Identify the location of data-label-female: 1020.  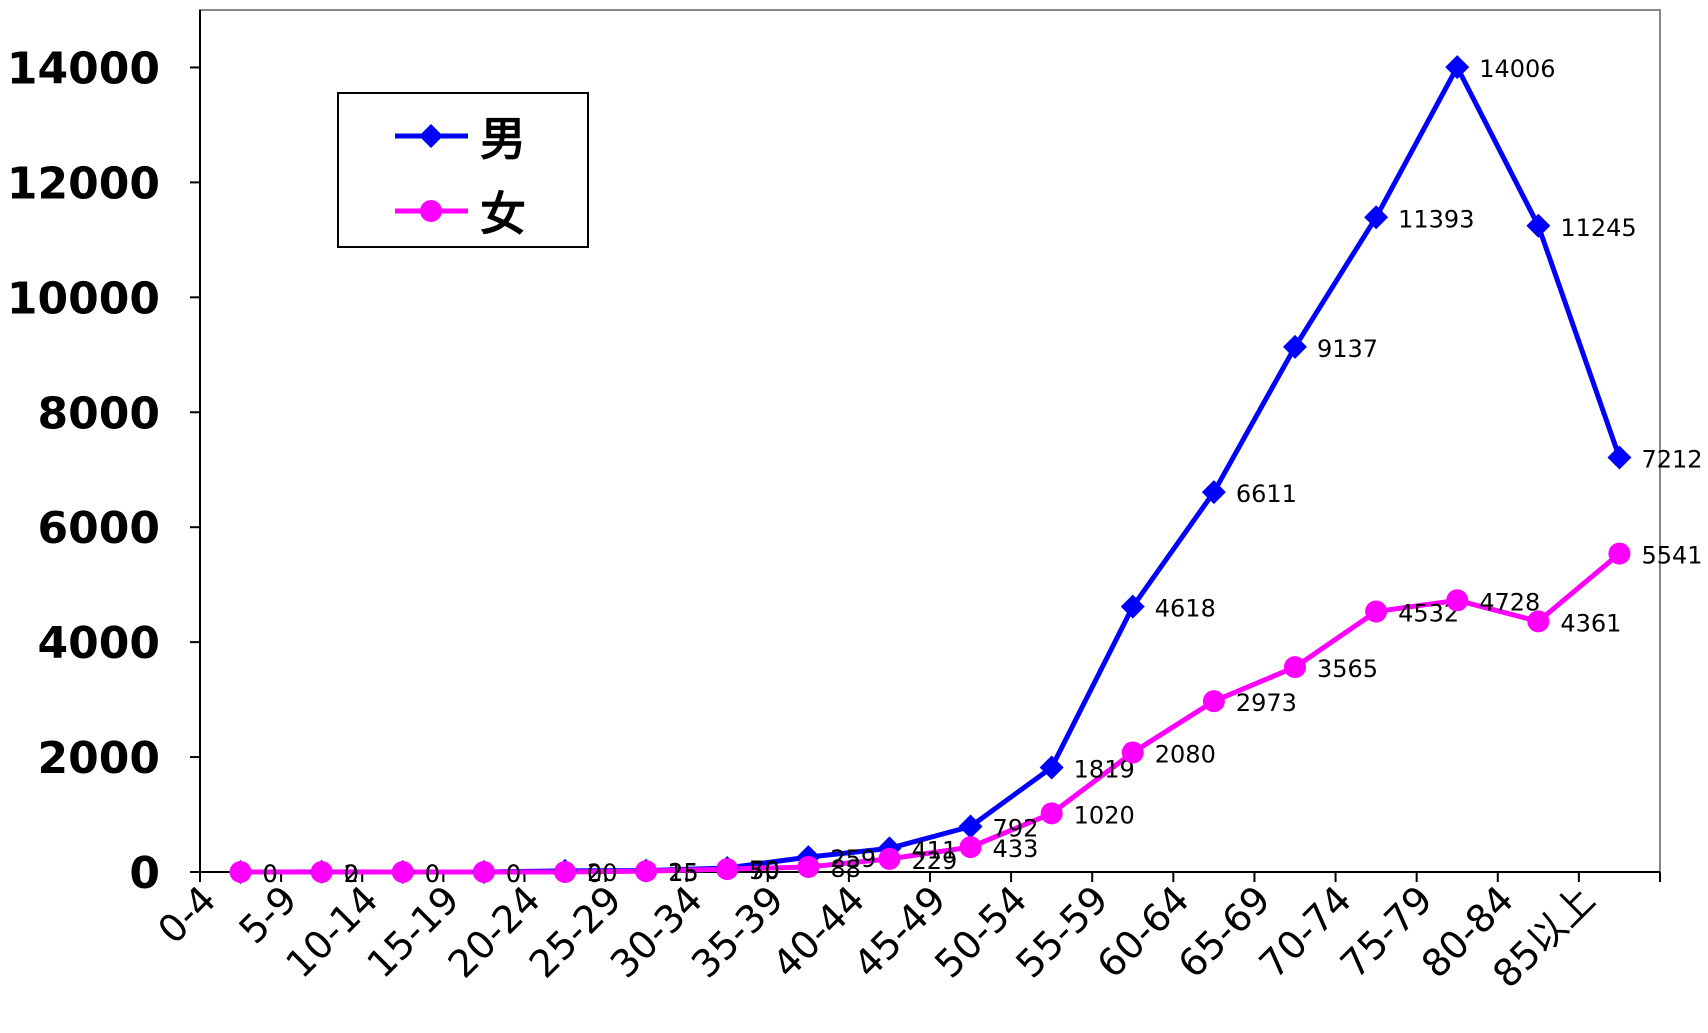
(1104, 815).